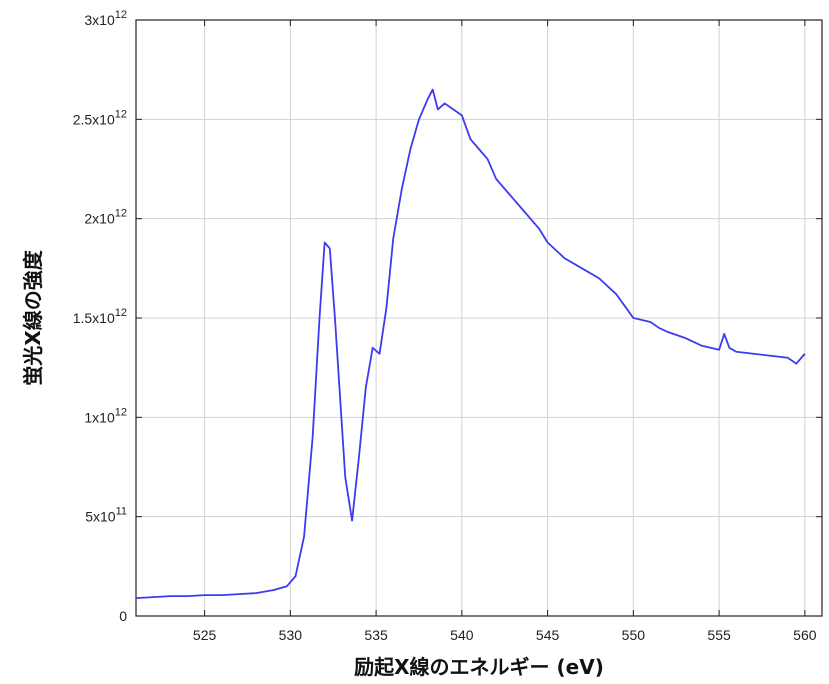 This screenshot has width=829, height=684. What do you see at coordinates (100, 117) in the screenshot?
I see `y-tick-label: 2.5x10¹²` at bounding box center [100, 117].